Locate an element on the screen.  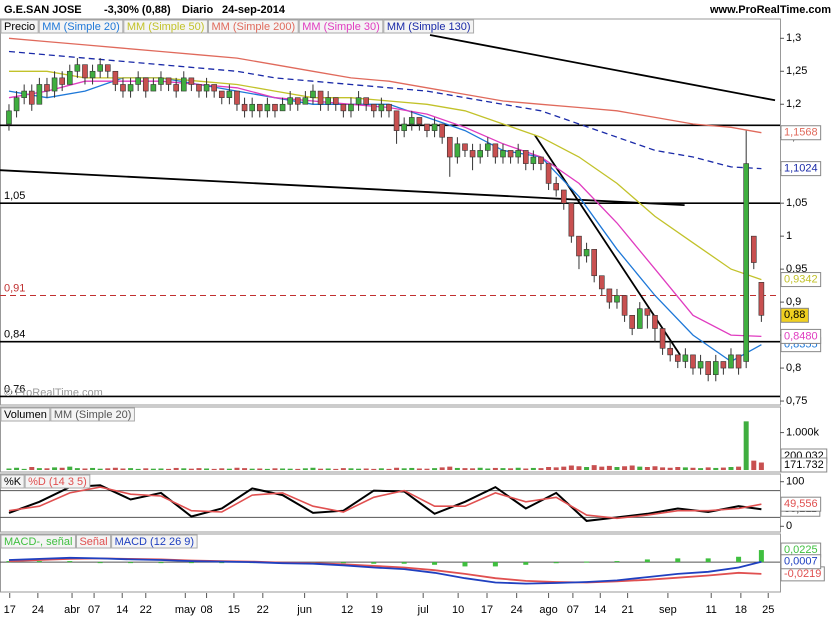
value-box-label: 0,0007 is located at coordinates (801, 562).